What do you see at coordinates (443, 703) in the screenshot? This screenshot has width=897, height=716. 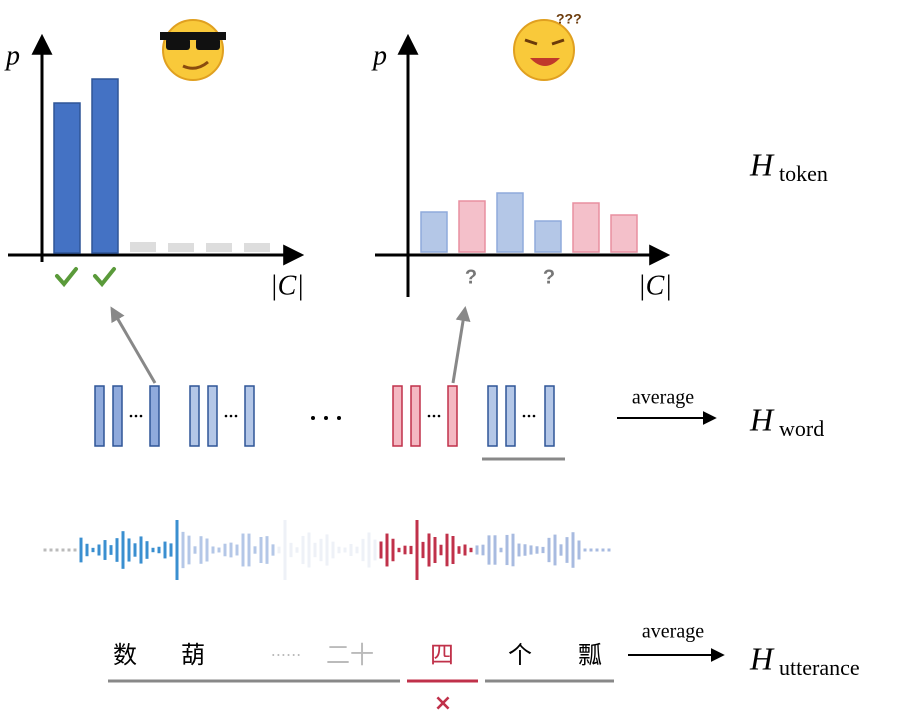 I see `error-mark: ×` at bounding box center [443, 703].